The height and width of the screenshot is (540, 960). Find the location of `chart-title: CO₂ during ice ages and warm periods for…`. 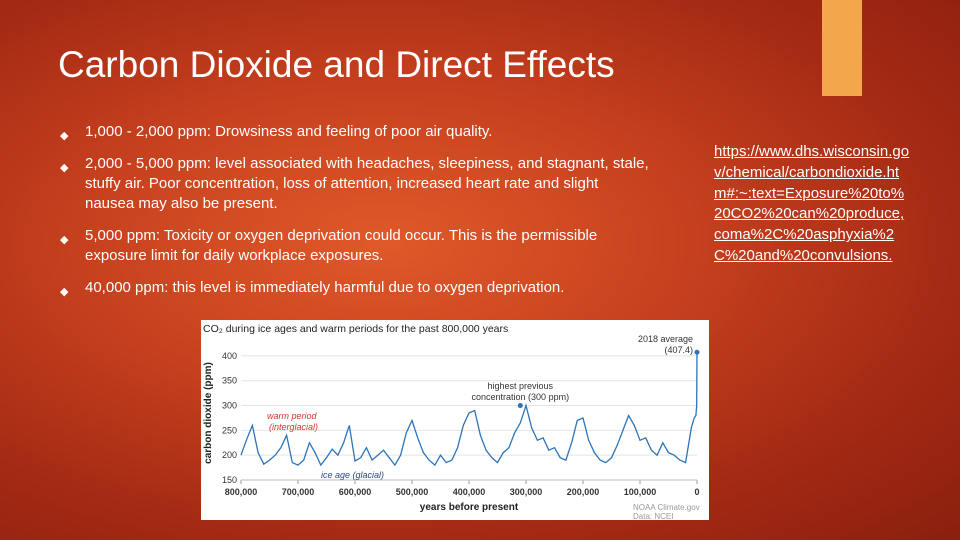

chart-title: CO₂ during ice ages and warm periods for… is located at coordinates (355, 329).